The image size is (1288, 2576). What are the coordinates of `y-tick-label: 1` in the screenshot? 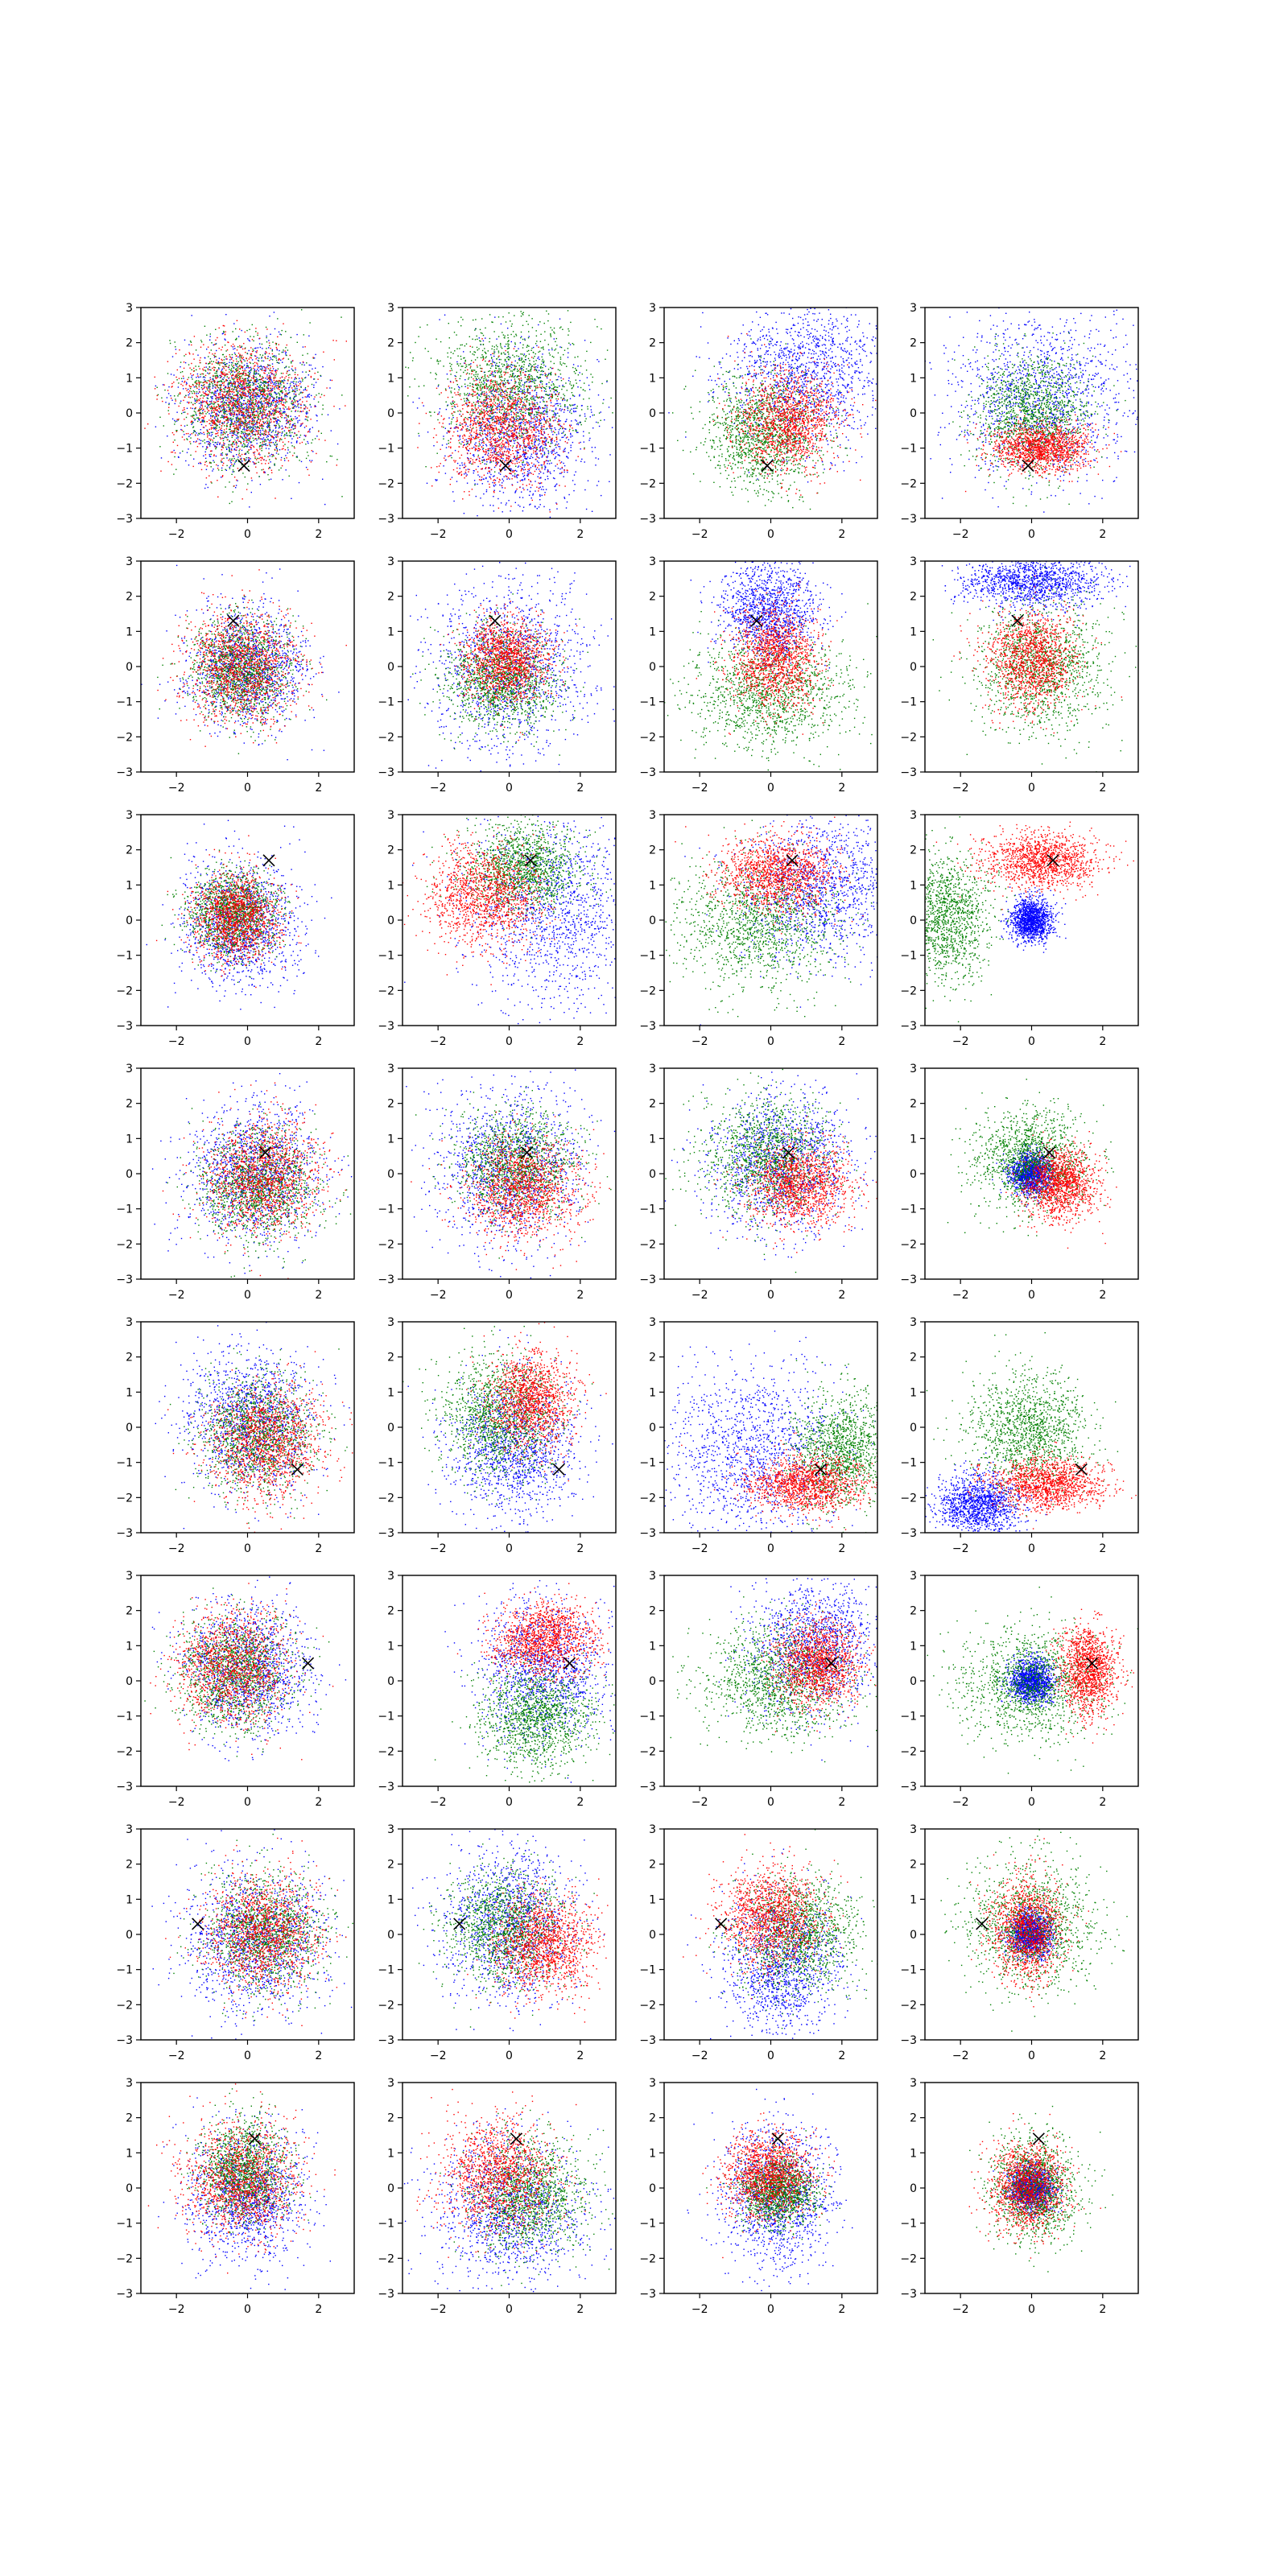 It's located at (129, 378).